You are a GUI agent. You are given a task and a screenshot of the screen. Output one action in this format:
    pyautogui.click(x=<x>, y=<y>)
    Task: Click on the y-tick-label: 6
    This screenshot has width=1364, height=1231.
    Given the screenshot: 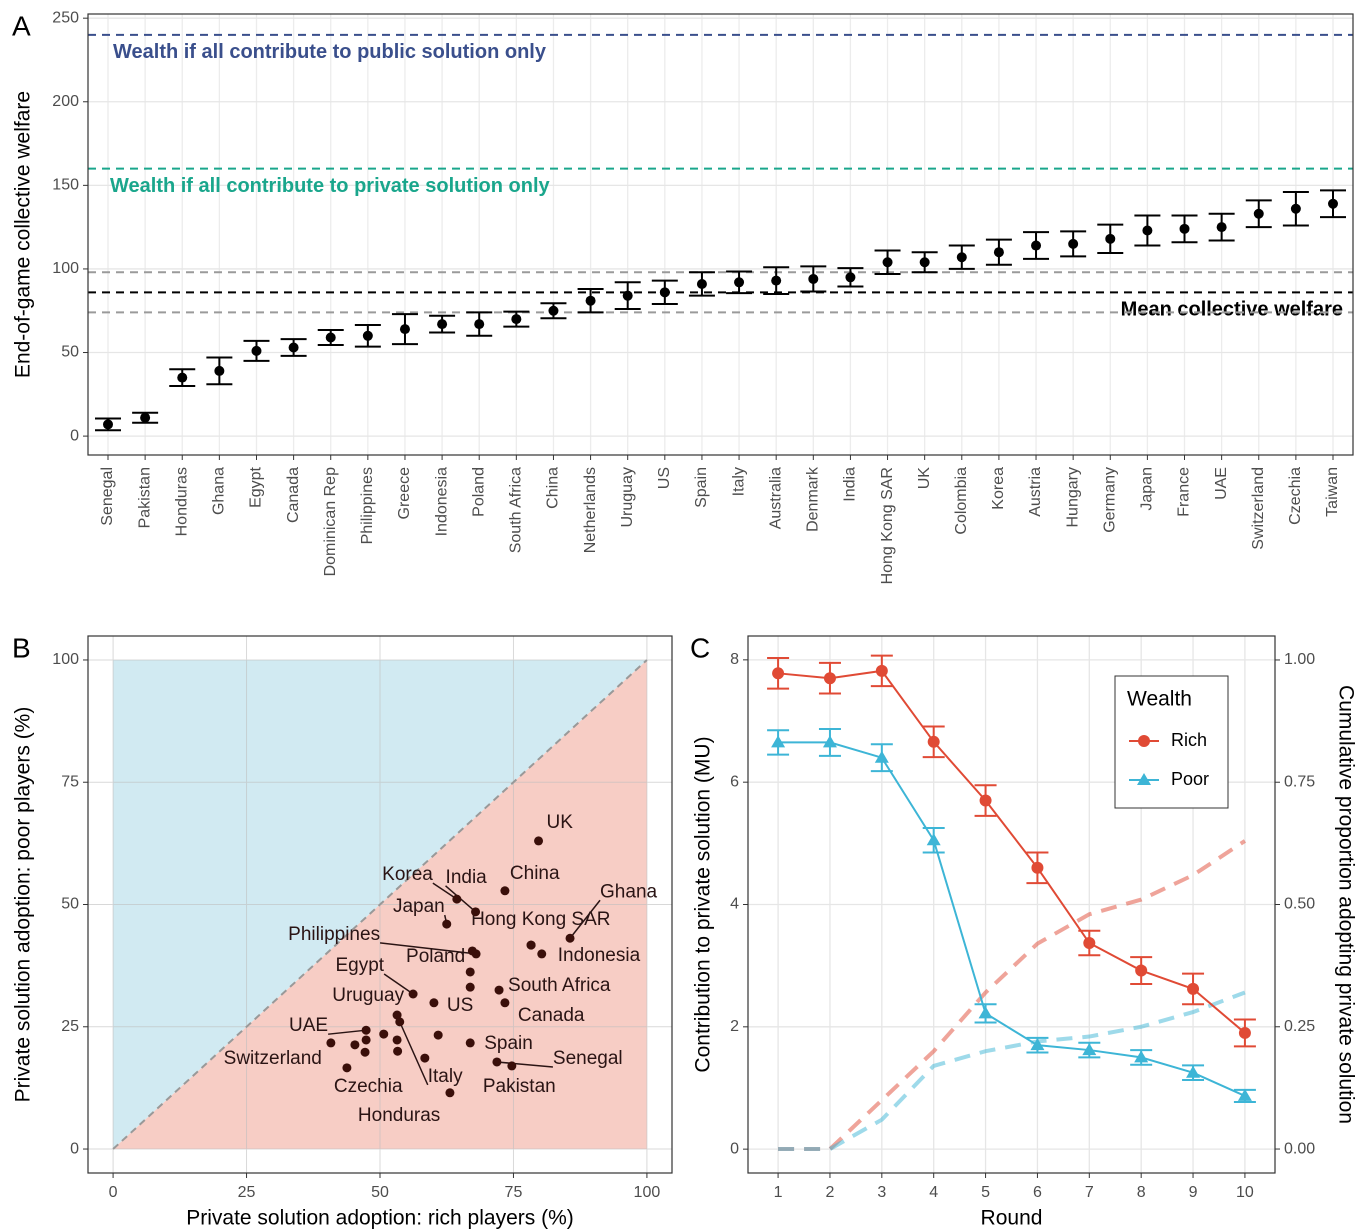 What is the action you would take?
    pyautogui.click(x=734, y=781)
    